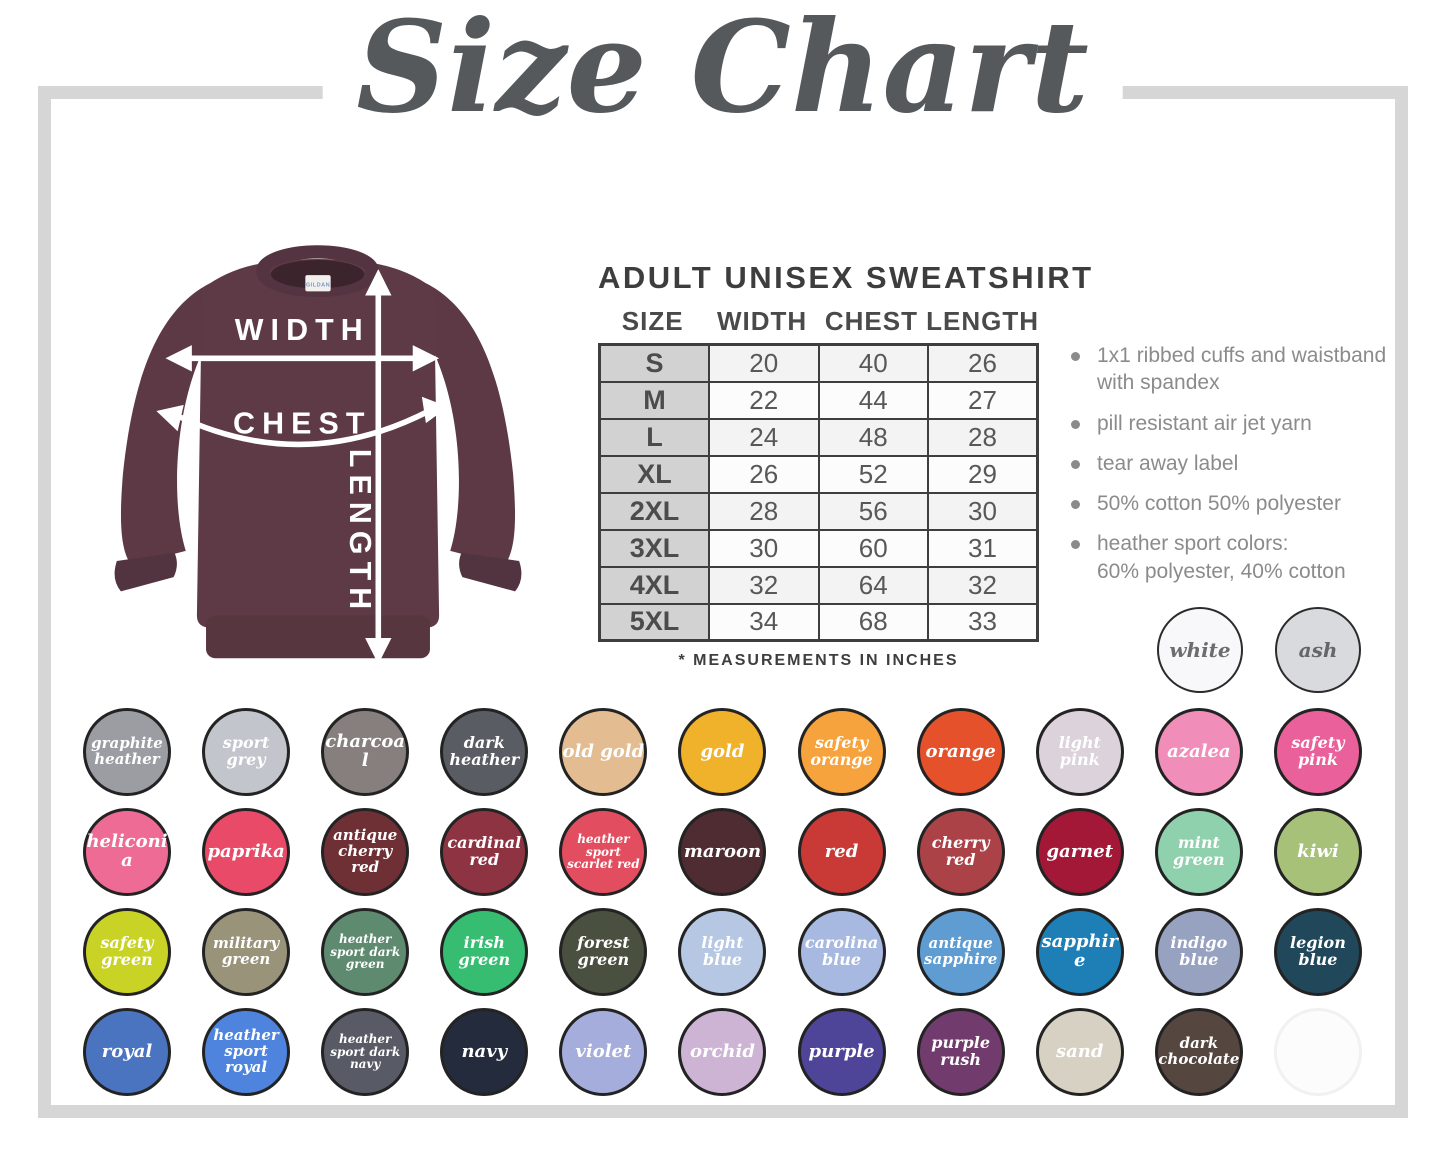 This screenshot has height=1156, width=1445. I want to click on color-swatch-navy: navy, so click(484, 1052).